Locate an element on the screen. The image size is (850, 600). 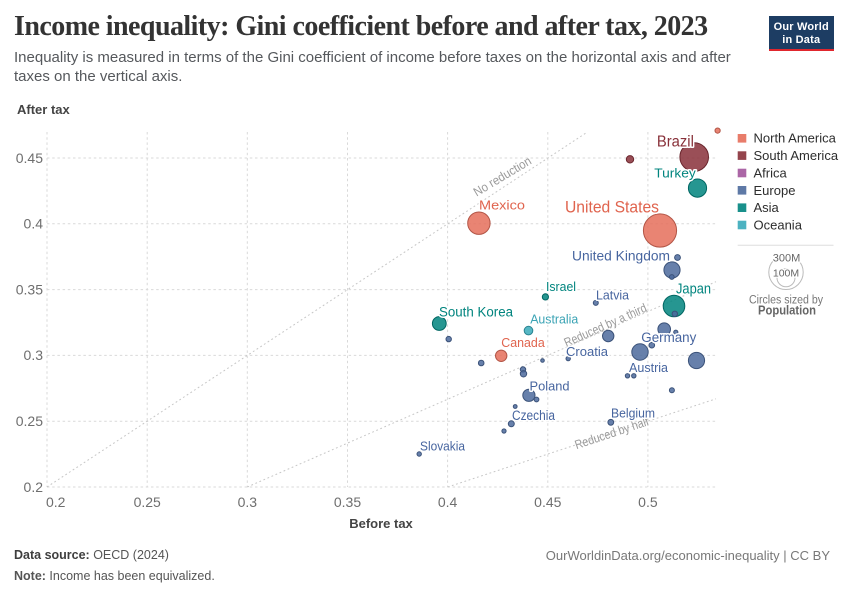
svg-text: Canada is located at coordinates (523, 342).